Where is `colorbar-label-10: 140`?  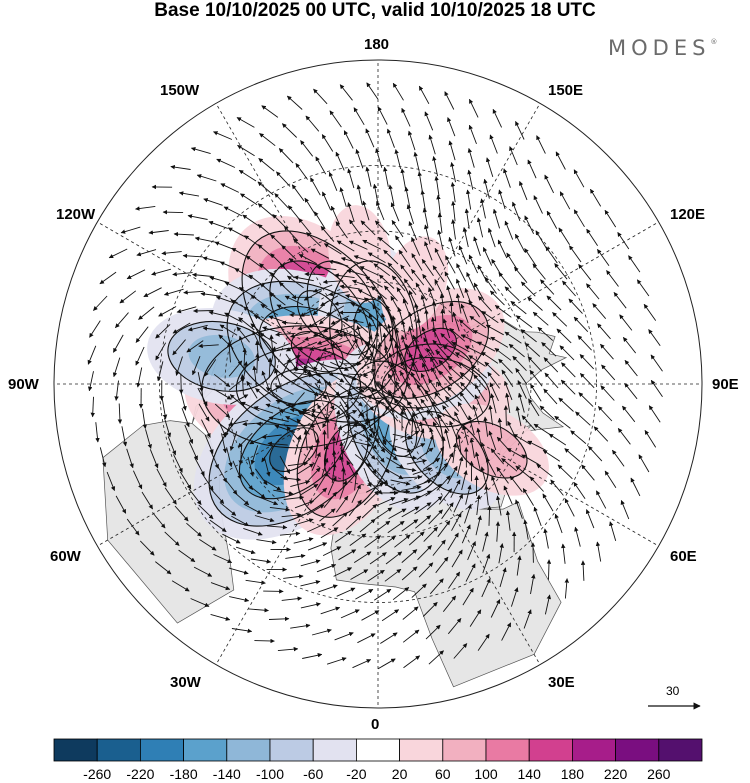
colorbar-label-10: 140 is located at coordinates (529, 774).